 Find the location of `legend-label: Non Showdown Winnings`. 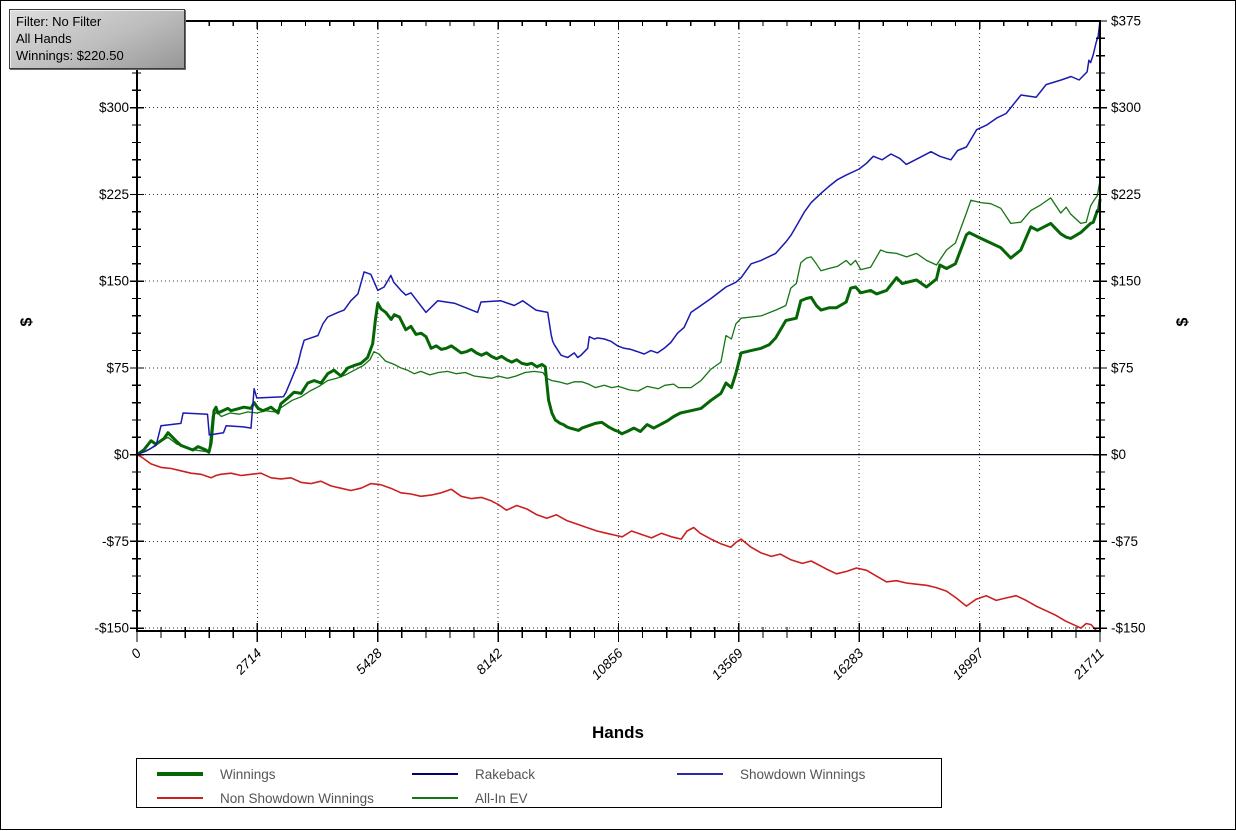

legend-label: Non Showdown Winnings is located at coordinates (297, 798).